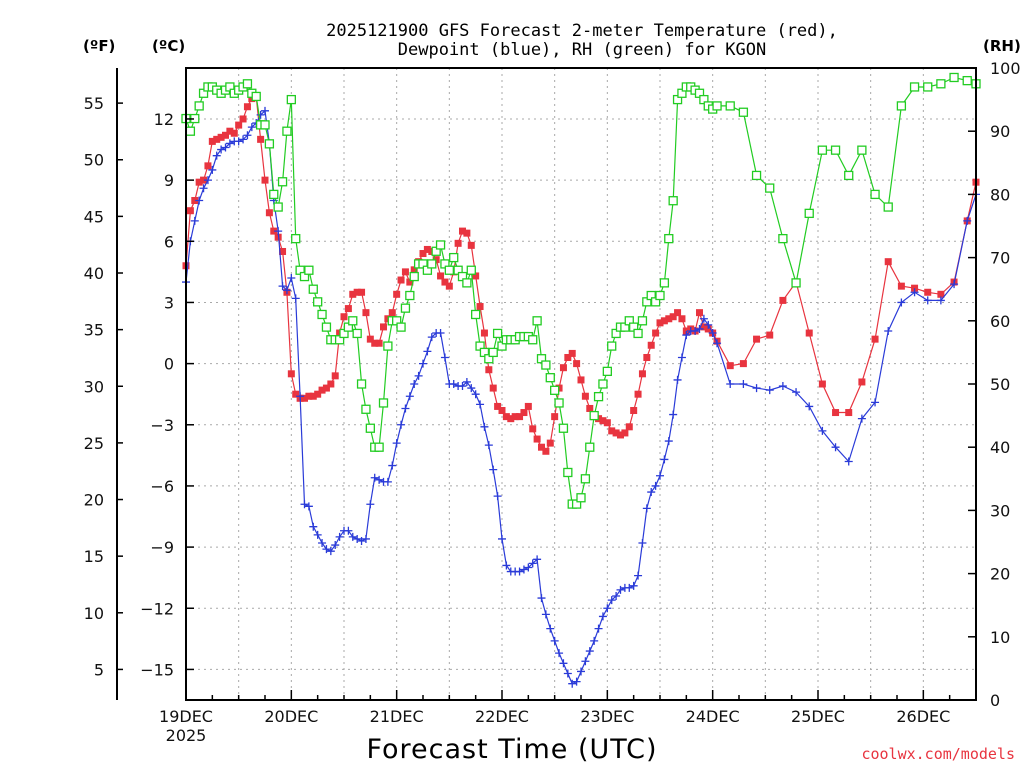 Image resolution: width=1024 pixels, height=768 pixels. I want to click on x-tick-label: 21DEC, so click(397, 716).